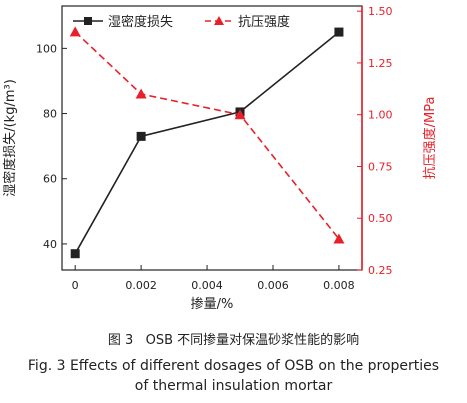 The height and width of the screenshot is (403, 467). I want to click on x-tick-label: 0.002, so click(141, 285).